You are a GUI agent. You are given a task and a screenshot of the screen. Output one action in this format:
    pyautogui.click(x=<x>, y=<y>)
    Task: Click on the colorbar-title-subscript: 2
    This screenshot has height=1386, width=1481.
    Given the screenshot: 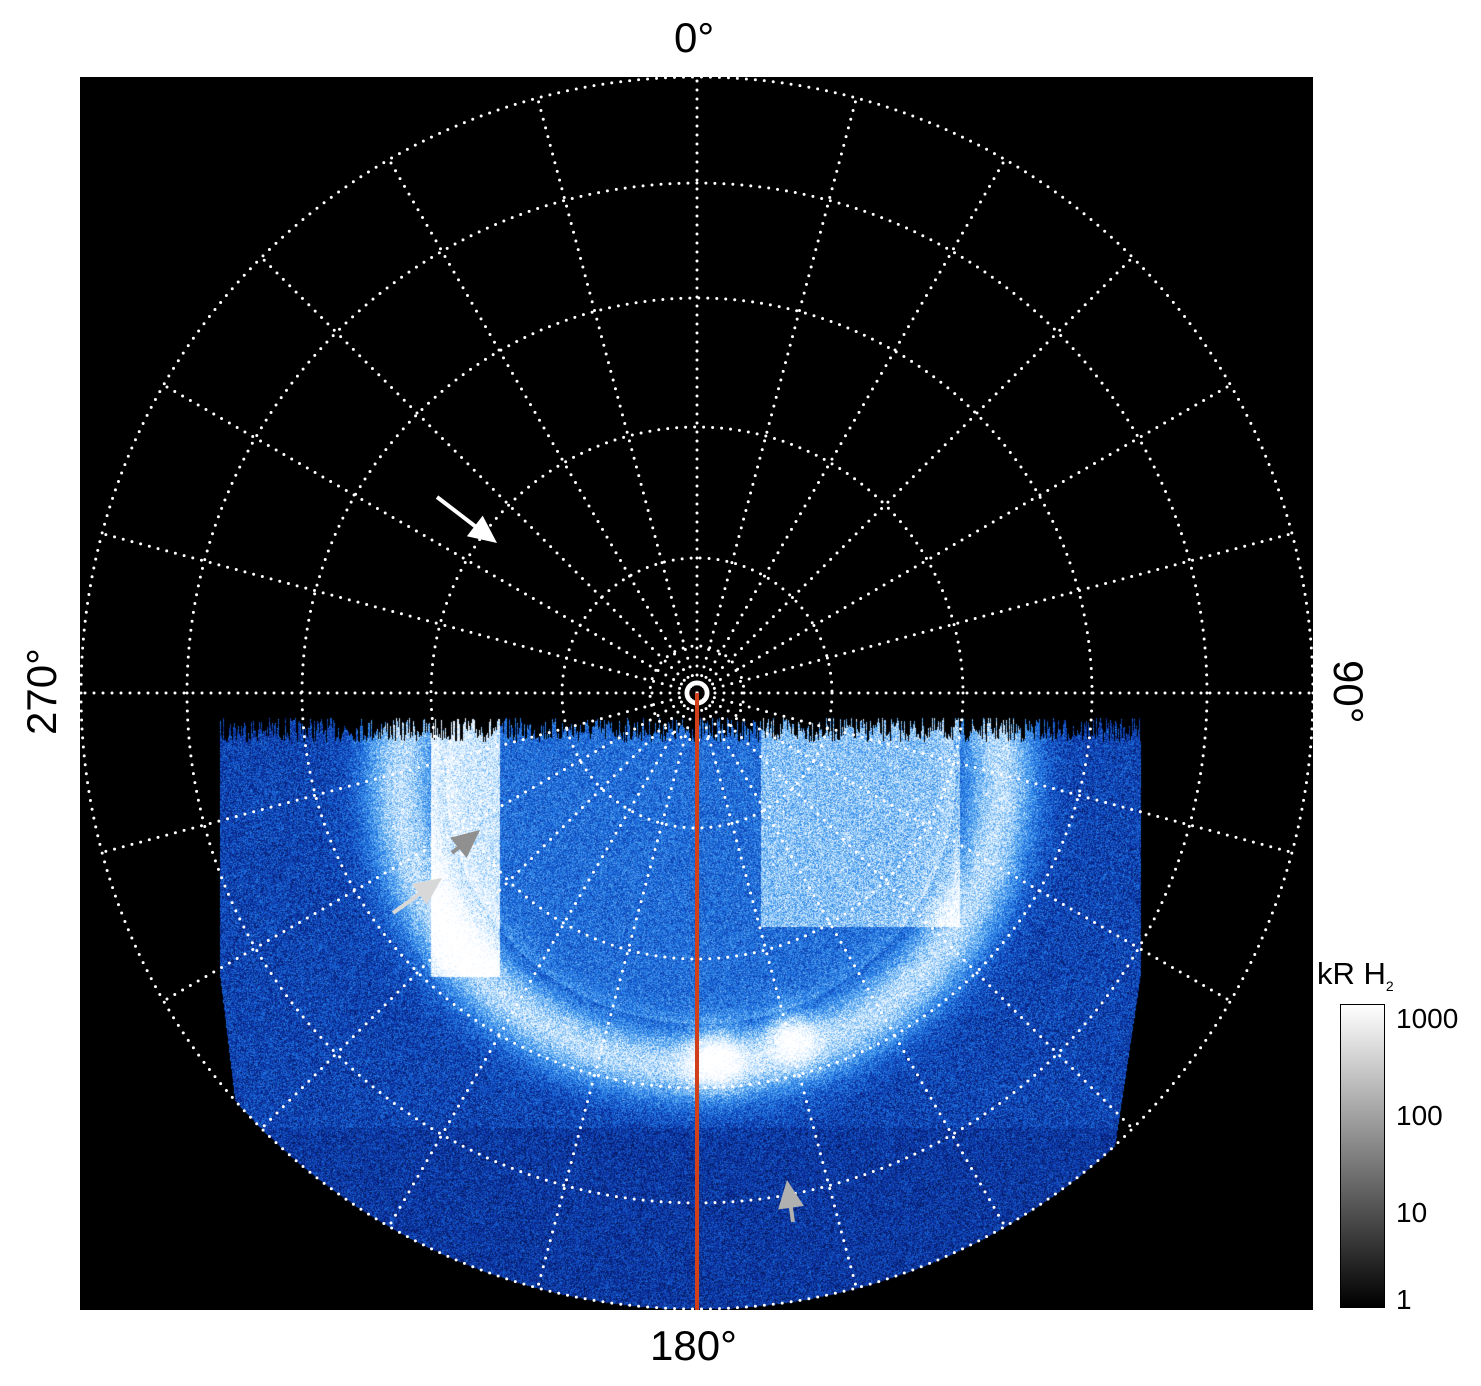 What is the action you would take?
    pyautogui.click(x=1389, y=986)
    